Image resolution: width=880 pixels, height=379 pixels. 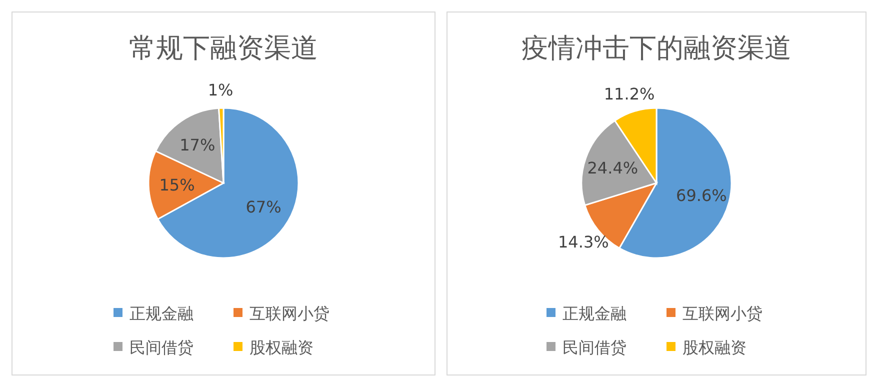 What do you see at coordinates (264, 207) in the screenshot?
I see `data-label: 67%` at bounding box center [264, 207].